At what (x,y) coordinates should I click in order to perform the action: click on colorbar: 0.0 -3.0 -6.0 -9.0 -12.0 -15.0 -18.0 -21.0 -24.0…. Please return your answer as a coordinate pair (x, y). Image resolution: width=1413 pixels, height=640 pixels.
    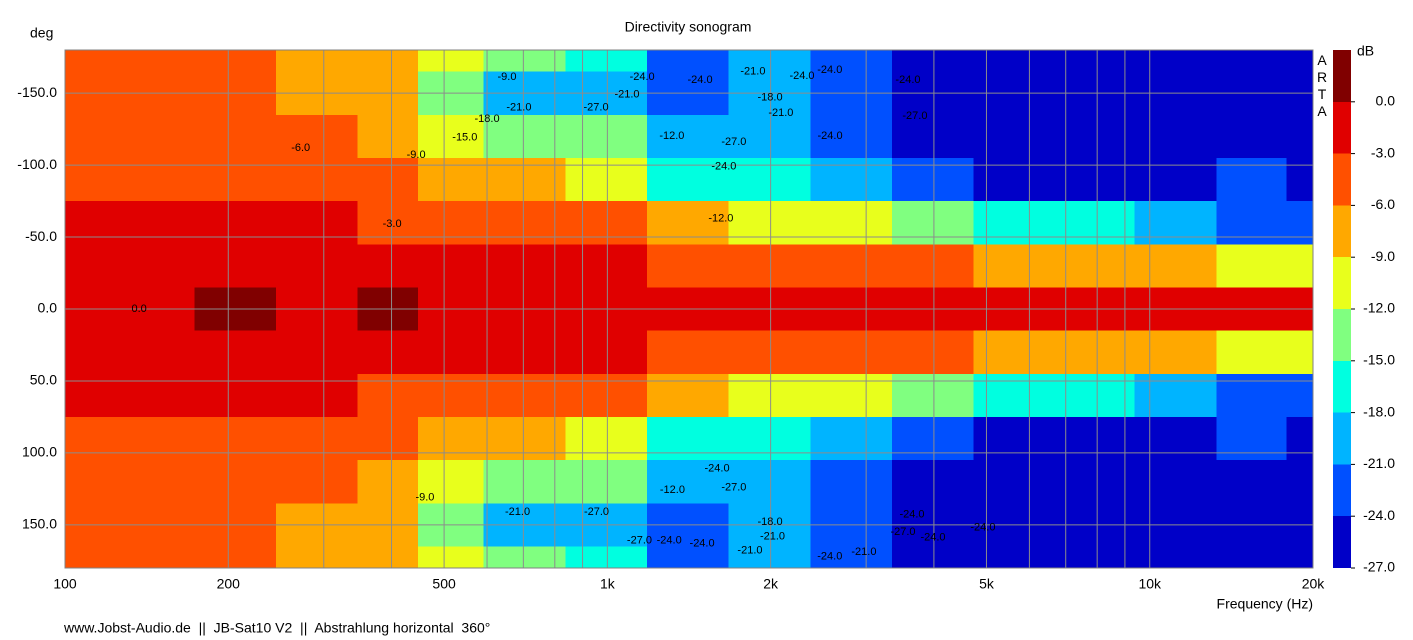
    Looking at the image, I should click on (1364, 312).